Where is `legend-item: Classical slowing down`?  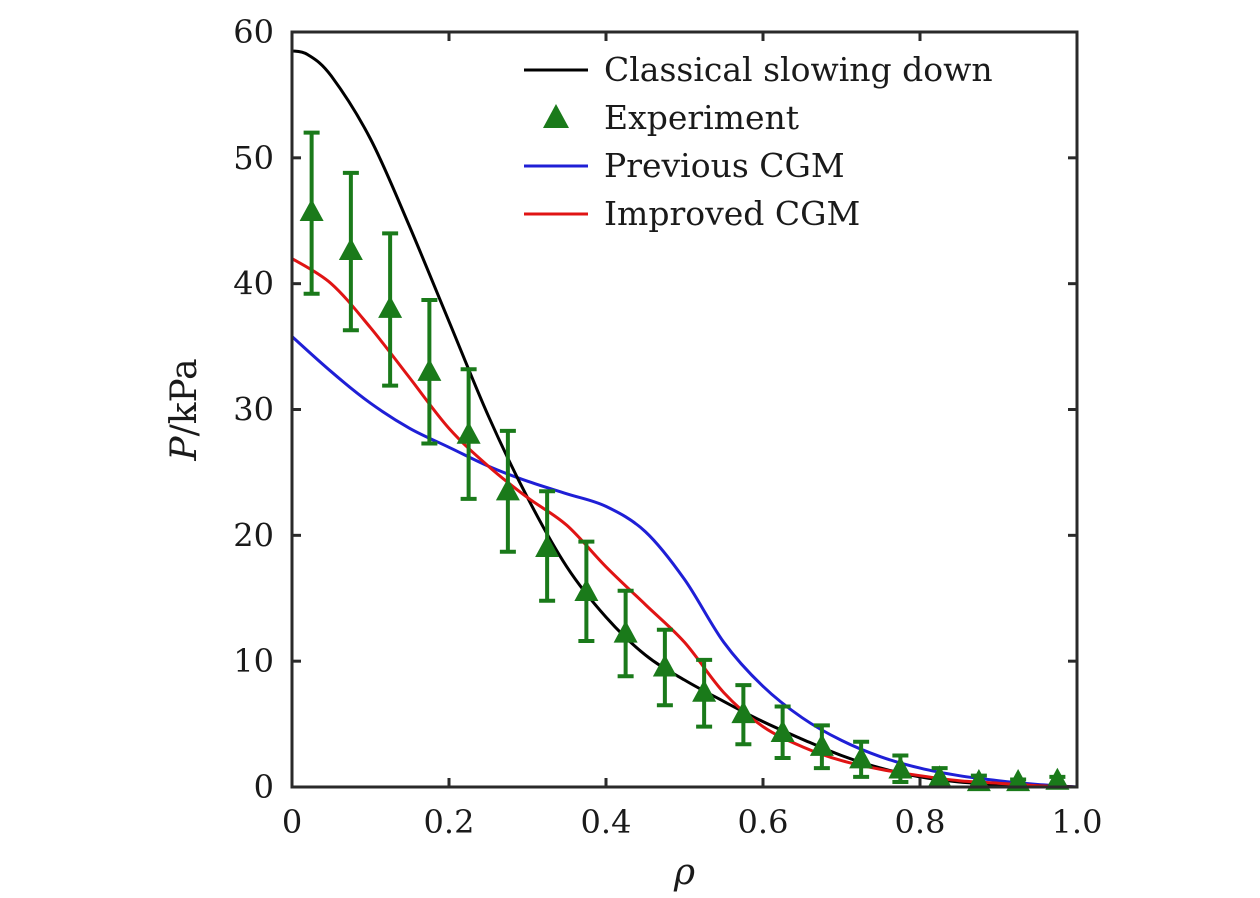 legend-item: Classical slowing down is located at coordinates (758, 69).